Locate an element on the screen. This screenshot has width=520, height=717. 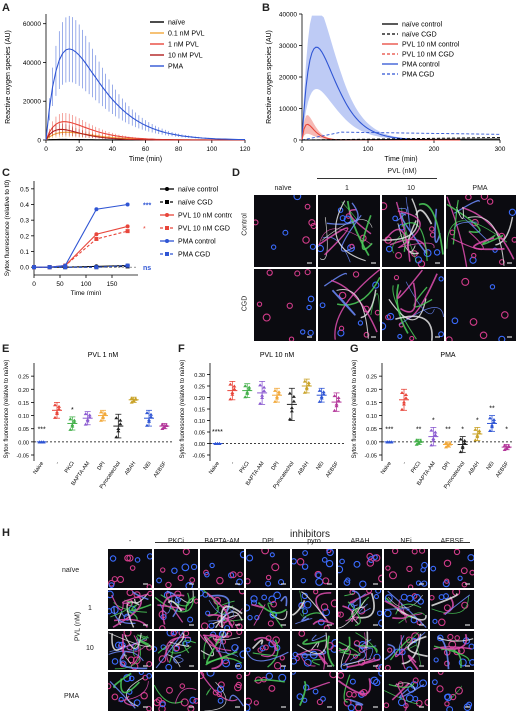
col-header-1: 1 is located at coordinates (347, 188).